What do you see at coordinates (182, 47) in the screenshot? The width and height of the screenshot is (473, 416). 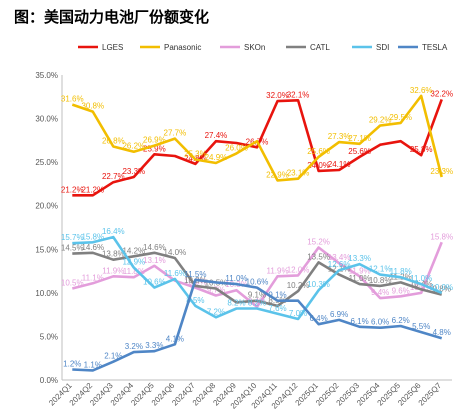 I see `legend-label-panasonic: Panasonic` at bounding box center [182, 47].